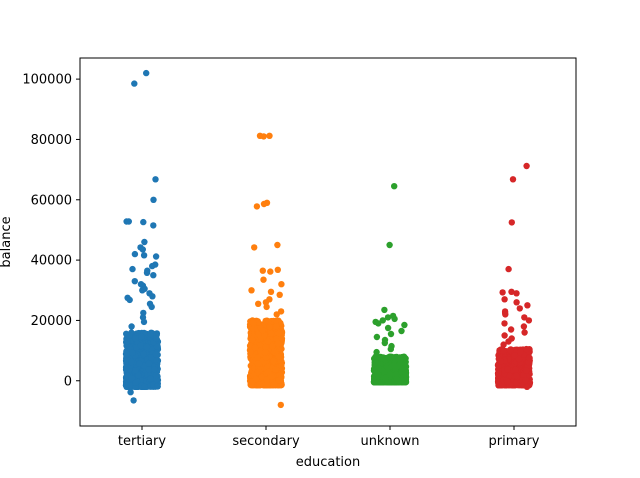 The height and width of the screenshot is (478, 640). Describe the element at coordinates (7, 241) in the screenshot. I see `y-axis-label: balance` at that location.